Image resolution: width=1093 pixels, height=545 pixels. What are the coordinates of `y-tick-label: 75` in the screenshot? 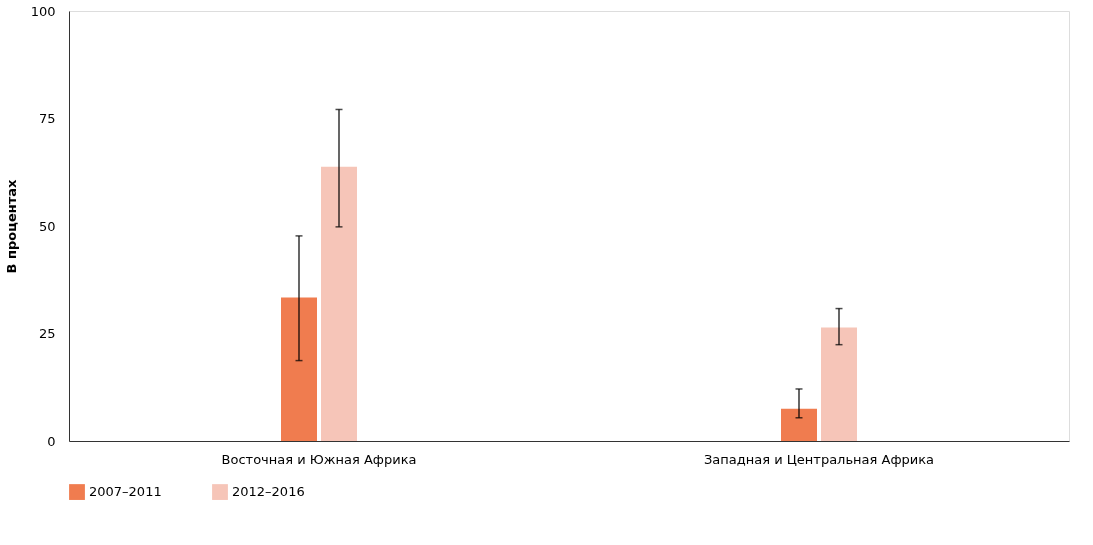 It's located at (47, 118).